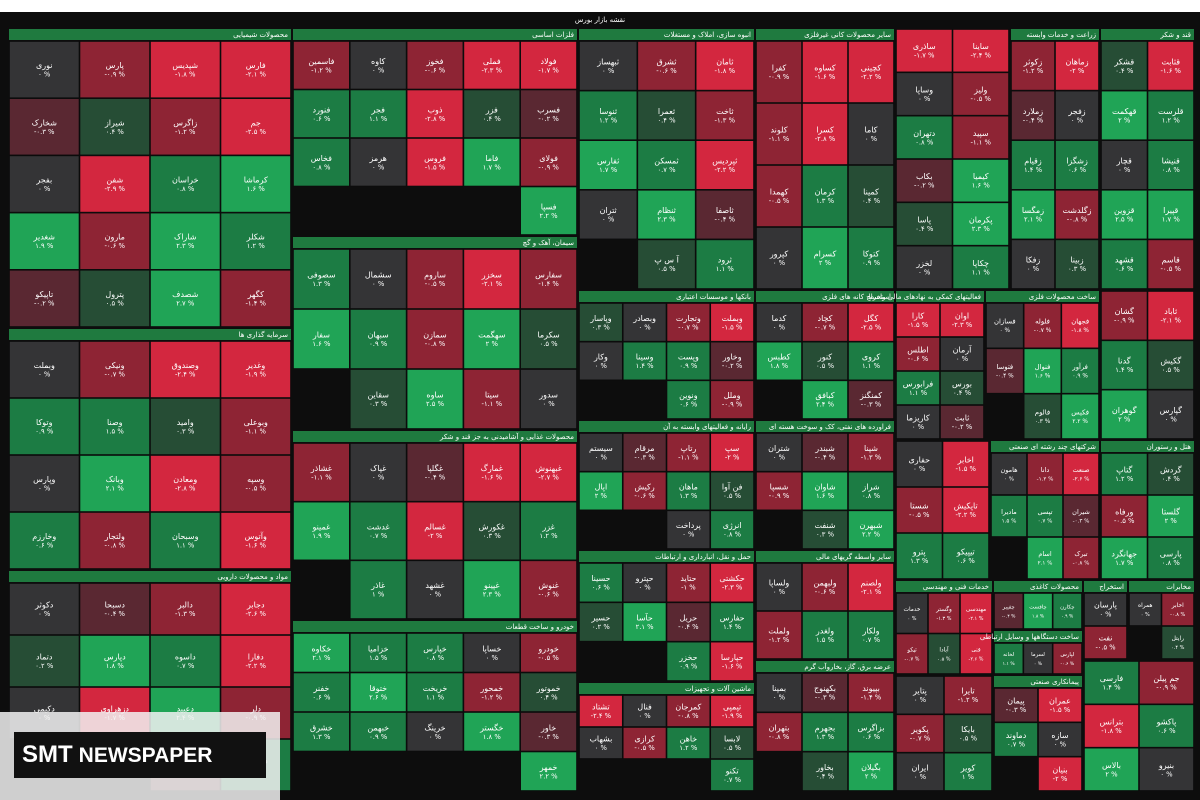 This screenshot has width=1200, height=800. What do you see at coordinates (549, 697) in the screenshot?
I see `tile-change: ۰.۴ %` at bounding box center [549, 697].